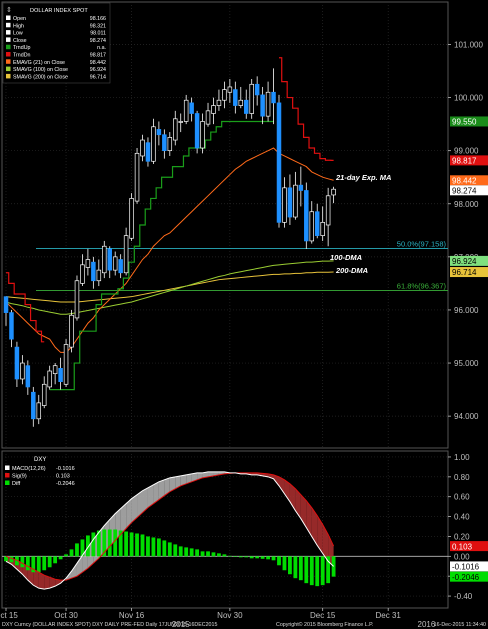 The width and height of the screenshot is (488, 629). I want to click on macd-title: DXY, so click(40, 460).